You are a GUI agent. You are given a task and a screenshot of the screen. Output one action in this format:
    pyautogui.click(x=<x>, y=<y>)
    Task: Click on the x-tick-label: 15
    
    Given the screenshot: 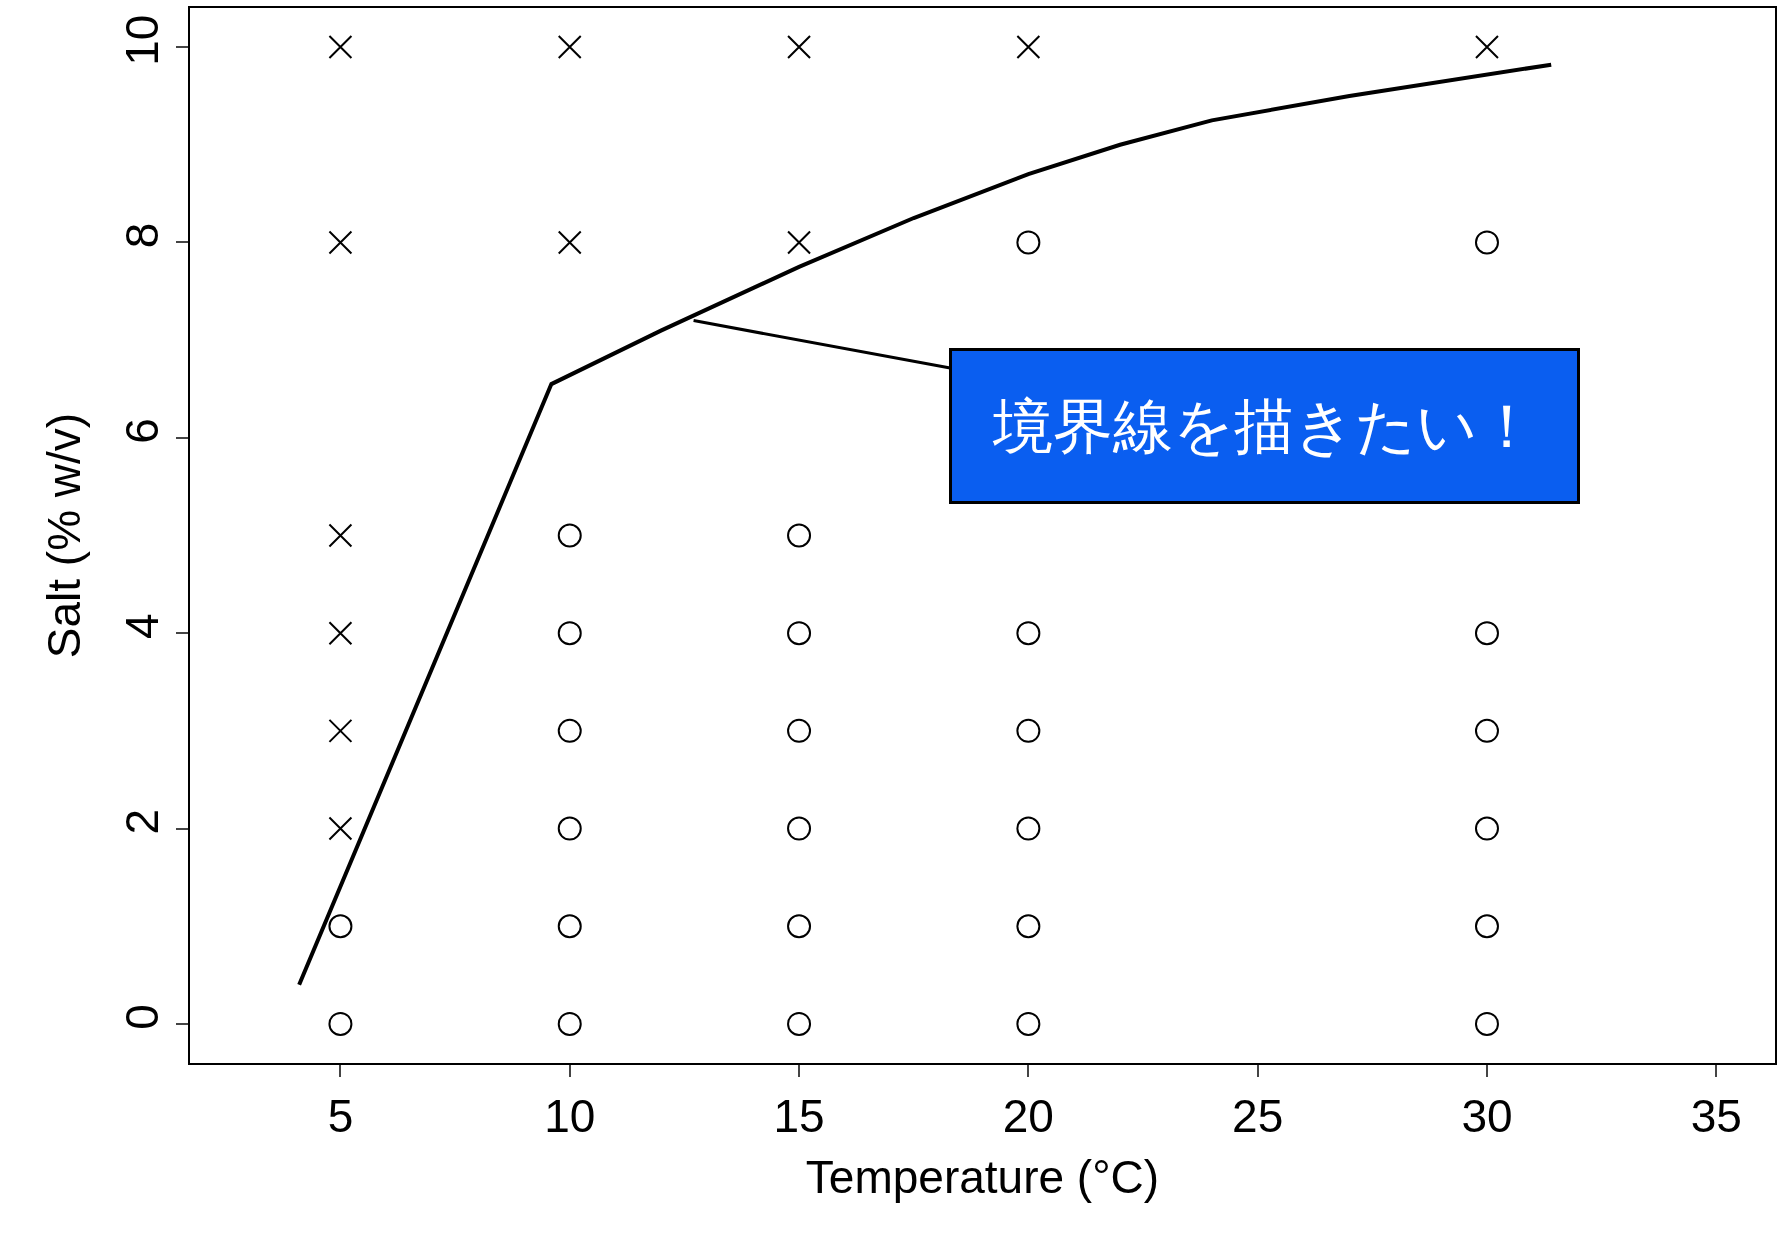 What is the action you would take?
    pyautogui.click(x=799, y=1116)
    